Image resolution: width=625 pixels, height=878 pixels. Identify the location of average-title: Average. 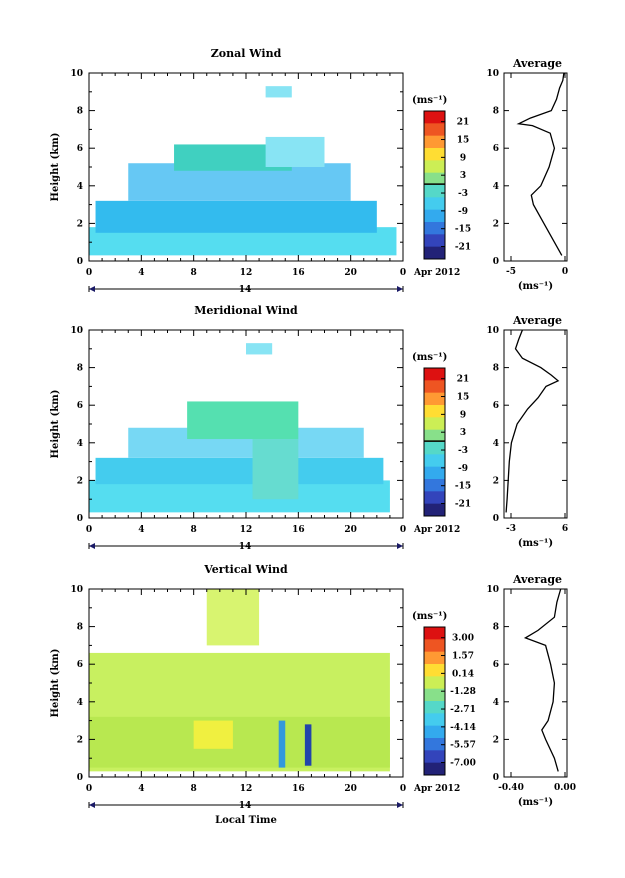
(537, 63).